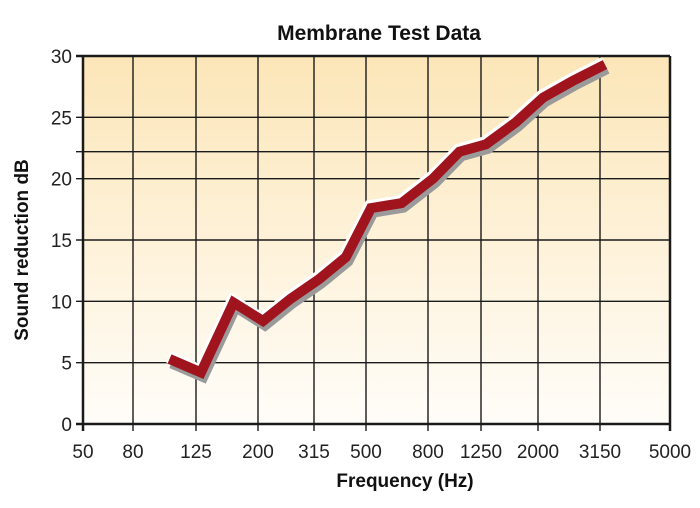 This screenshot has width=700, height=508. I want to click on x-tick-label: 800, so click(428, 452).